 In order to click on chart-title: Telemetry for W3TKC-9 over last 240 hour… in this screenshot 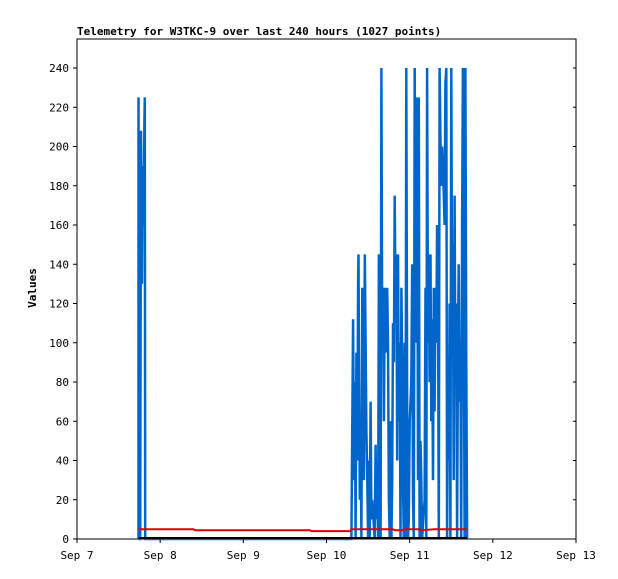, I will do `click(259, 31)`.